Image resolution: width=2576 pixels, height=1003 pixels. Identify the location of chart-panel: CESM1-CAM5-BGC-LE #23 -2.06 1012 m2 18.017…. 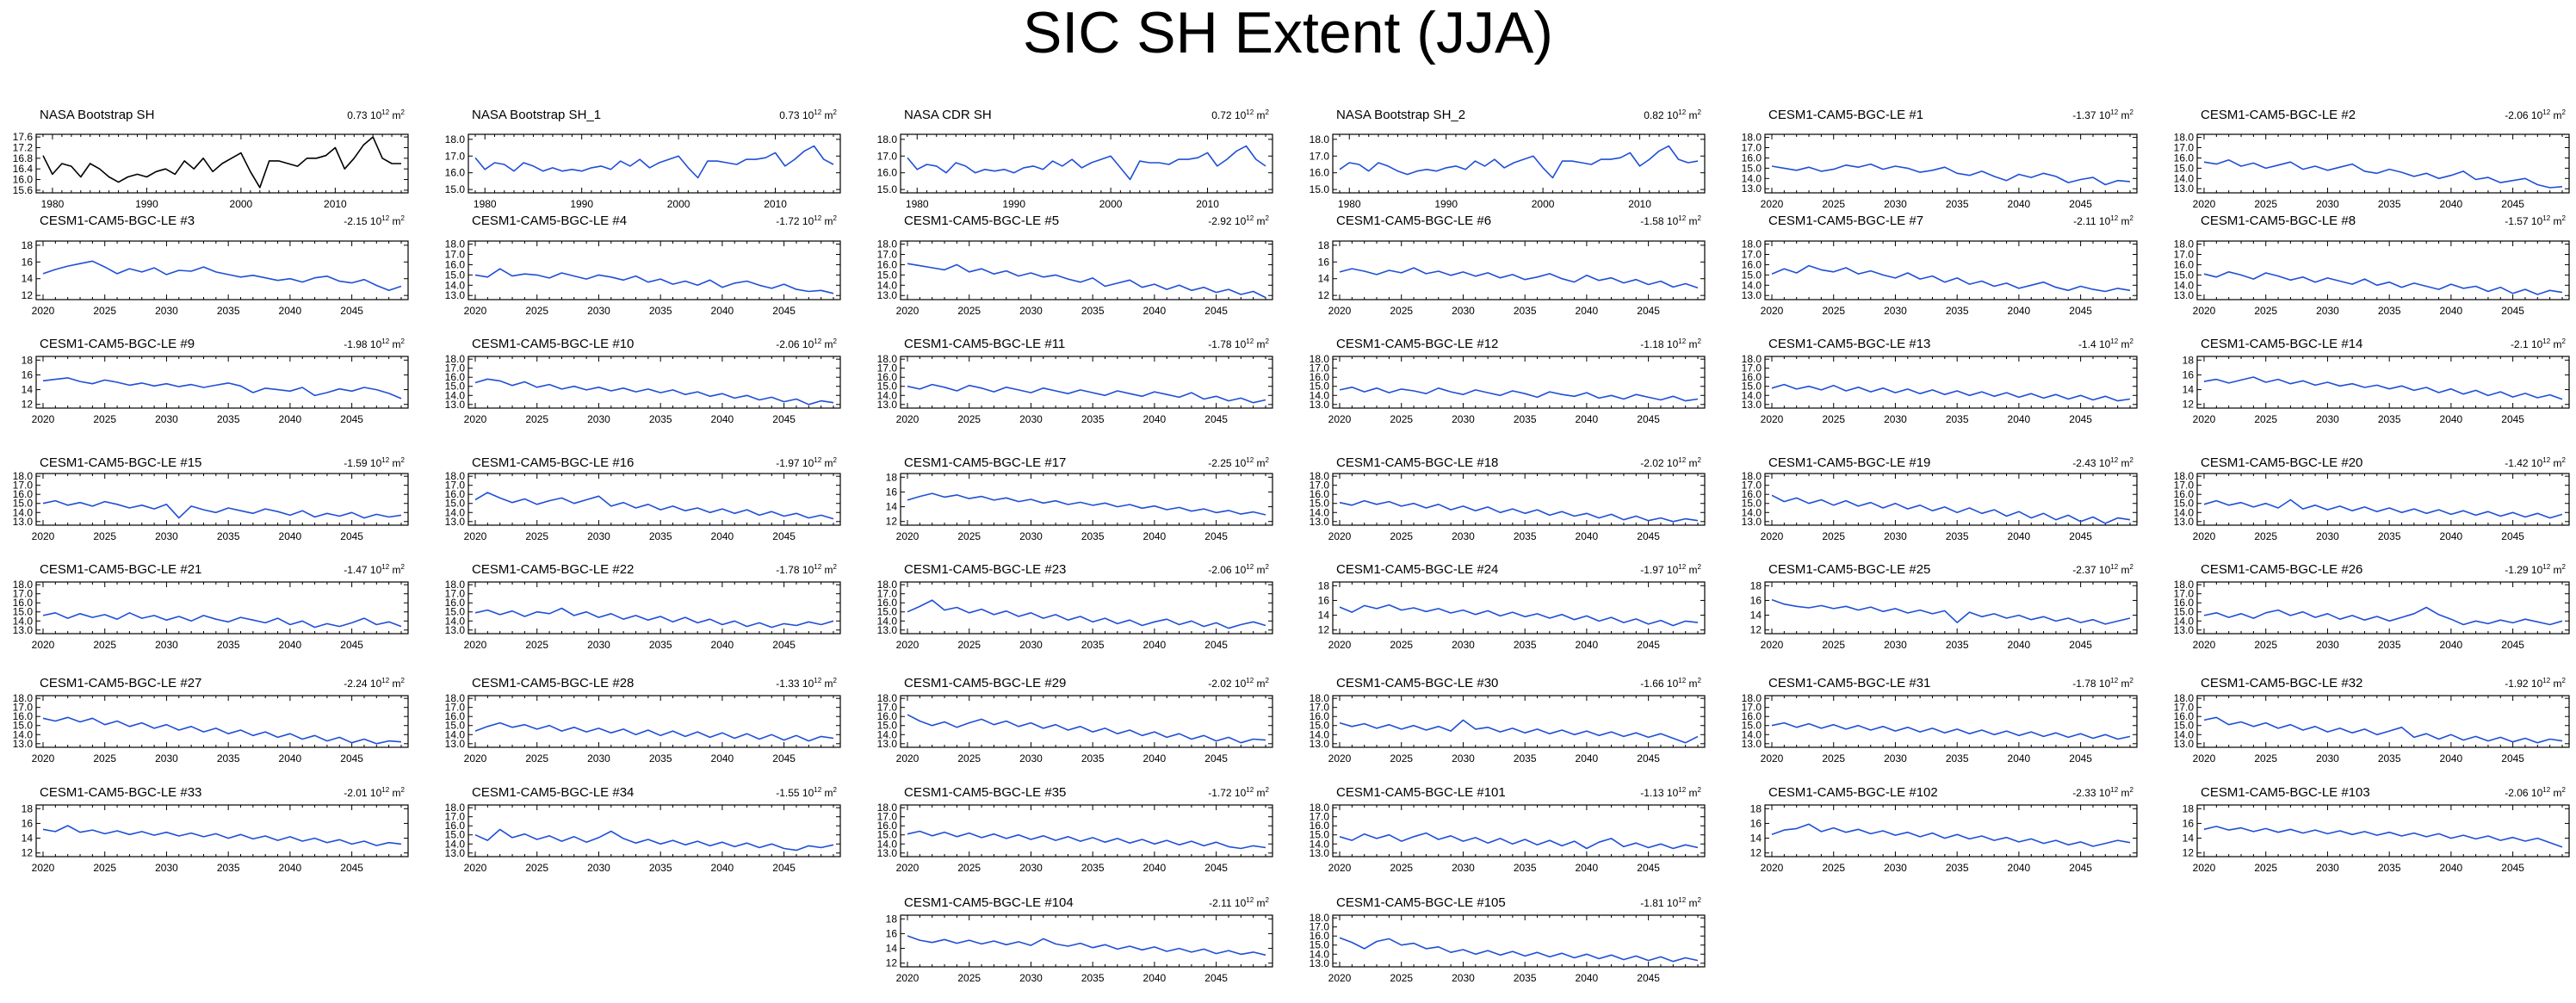
(1075, 606).